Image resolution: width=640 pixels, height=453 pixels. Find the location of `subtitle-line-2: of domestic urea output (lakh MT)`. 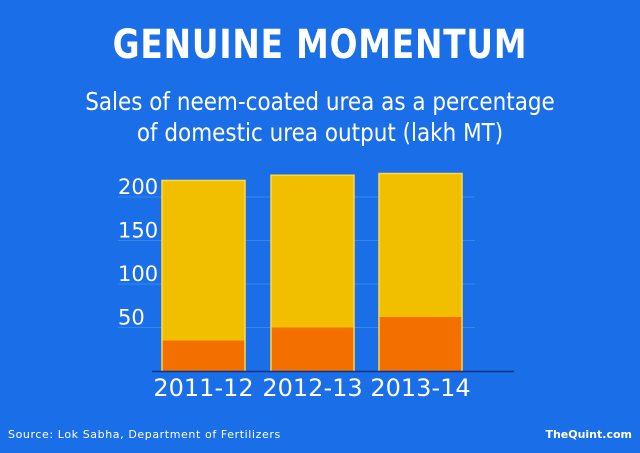

subtitle-line-2: of domestic urea output (lakh MT) is located at coordinates (320, 132).